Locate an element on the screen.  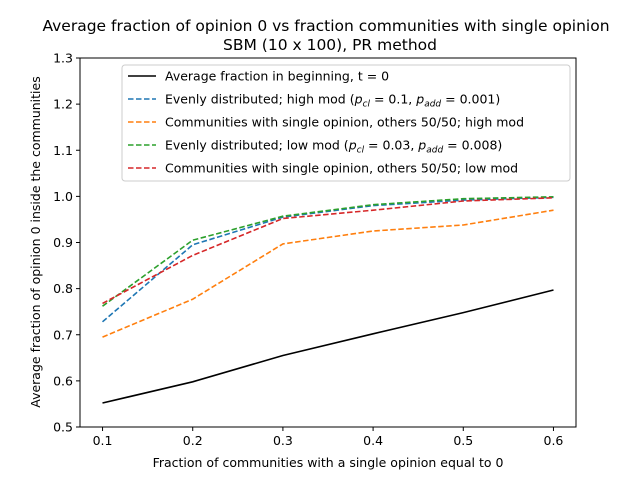
x-tick-label: 0.1 is located at coordinates (103, 440).